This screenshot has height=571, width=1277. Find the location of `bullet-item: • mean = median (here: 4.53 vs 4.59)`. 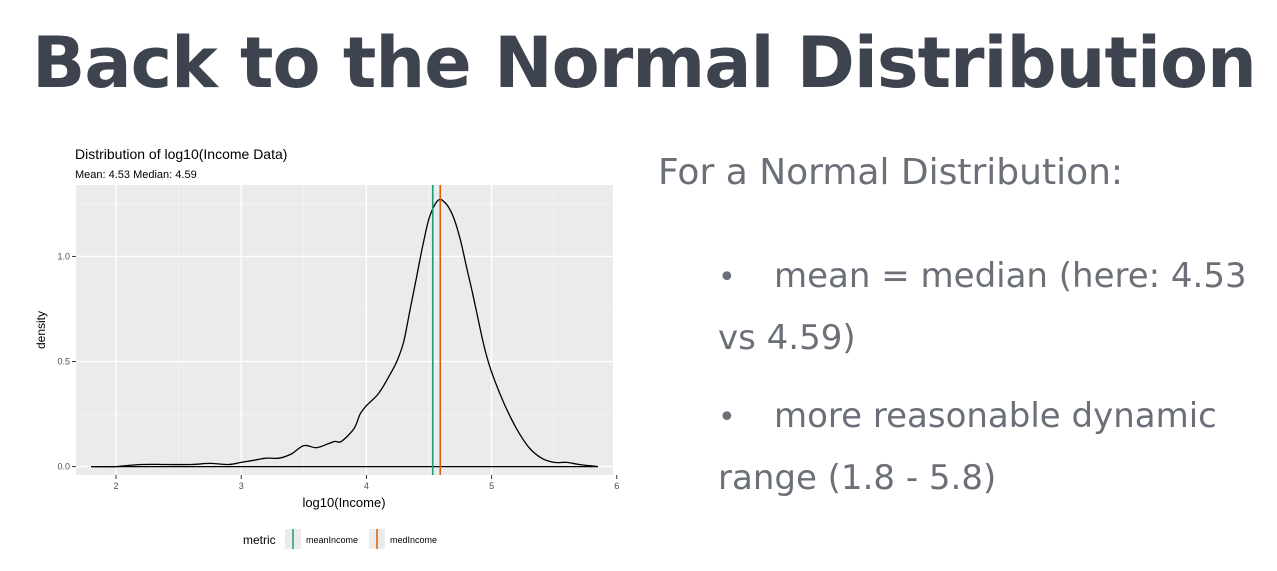

bullet-item: • mean = median (here: 4.53 vs 4.59) is located at coordinates (988, 307).